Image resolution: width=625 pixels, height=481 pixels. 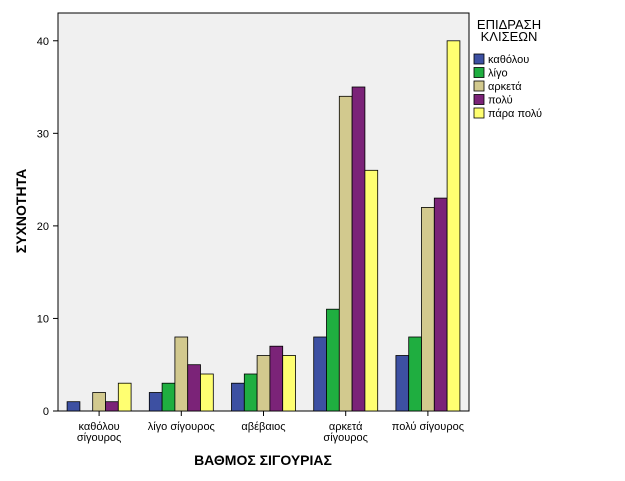 What do you see at coordinates (498, 74) in the screenshot?
I see `legend-entry: λίγο` at bounding box center [498, 74].